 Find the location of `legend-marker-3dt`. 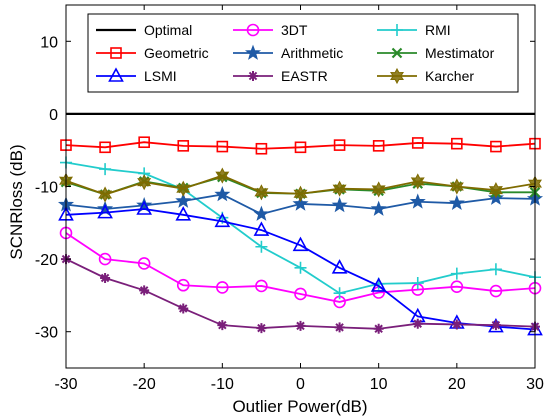

legend-marker-3dt is located at coordinates (253, 30).